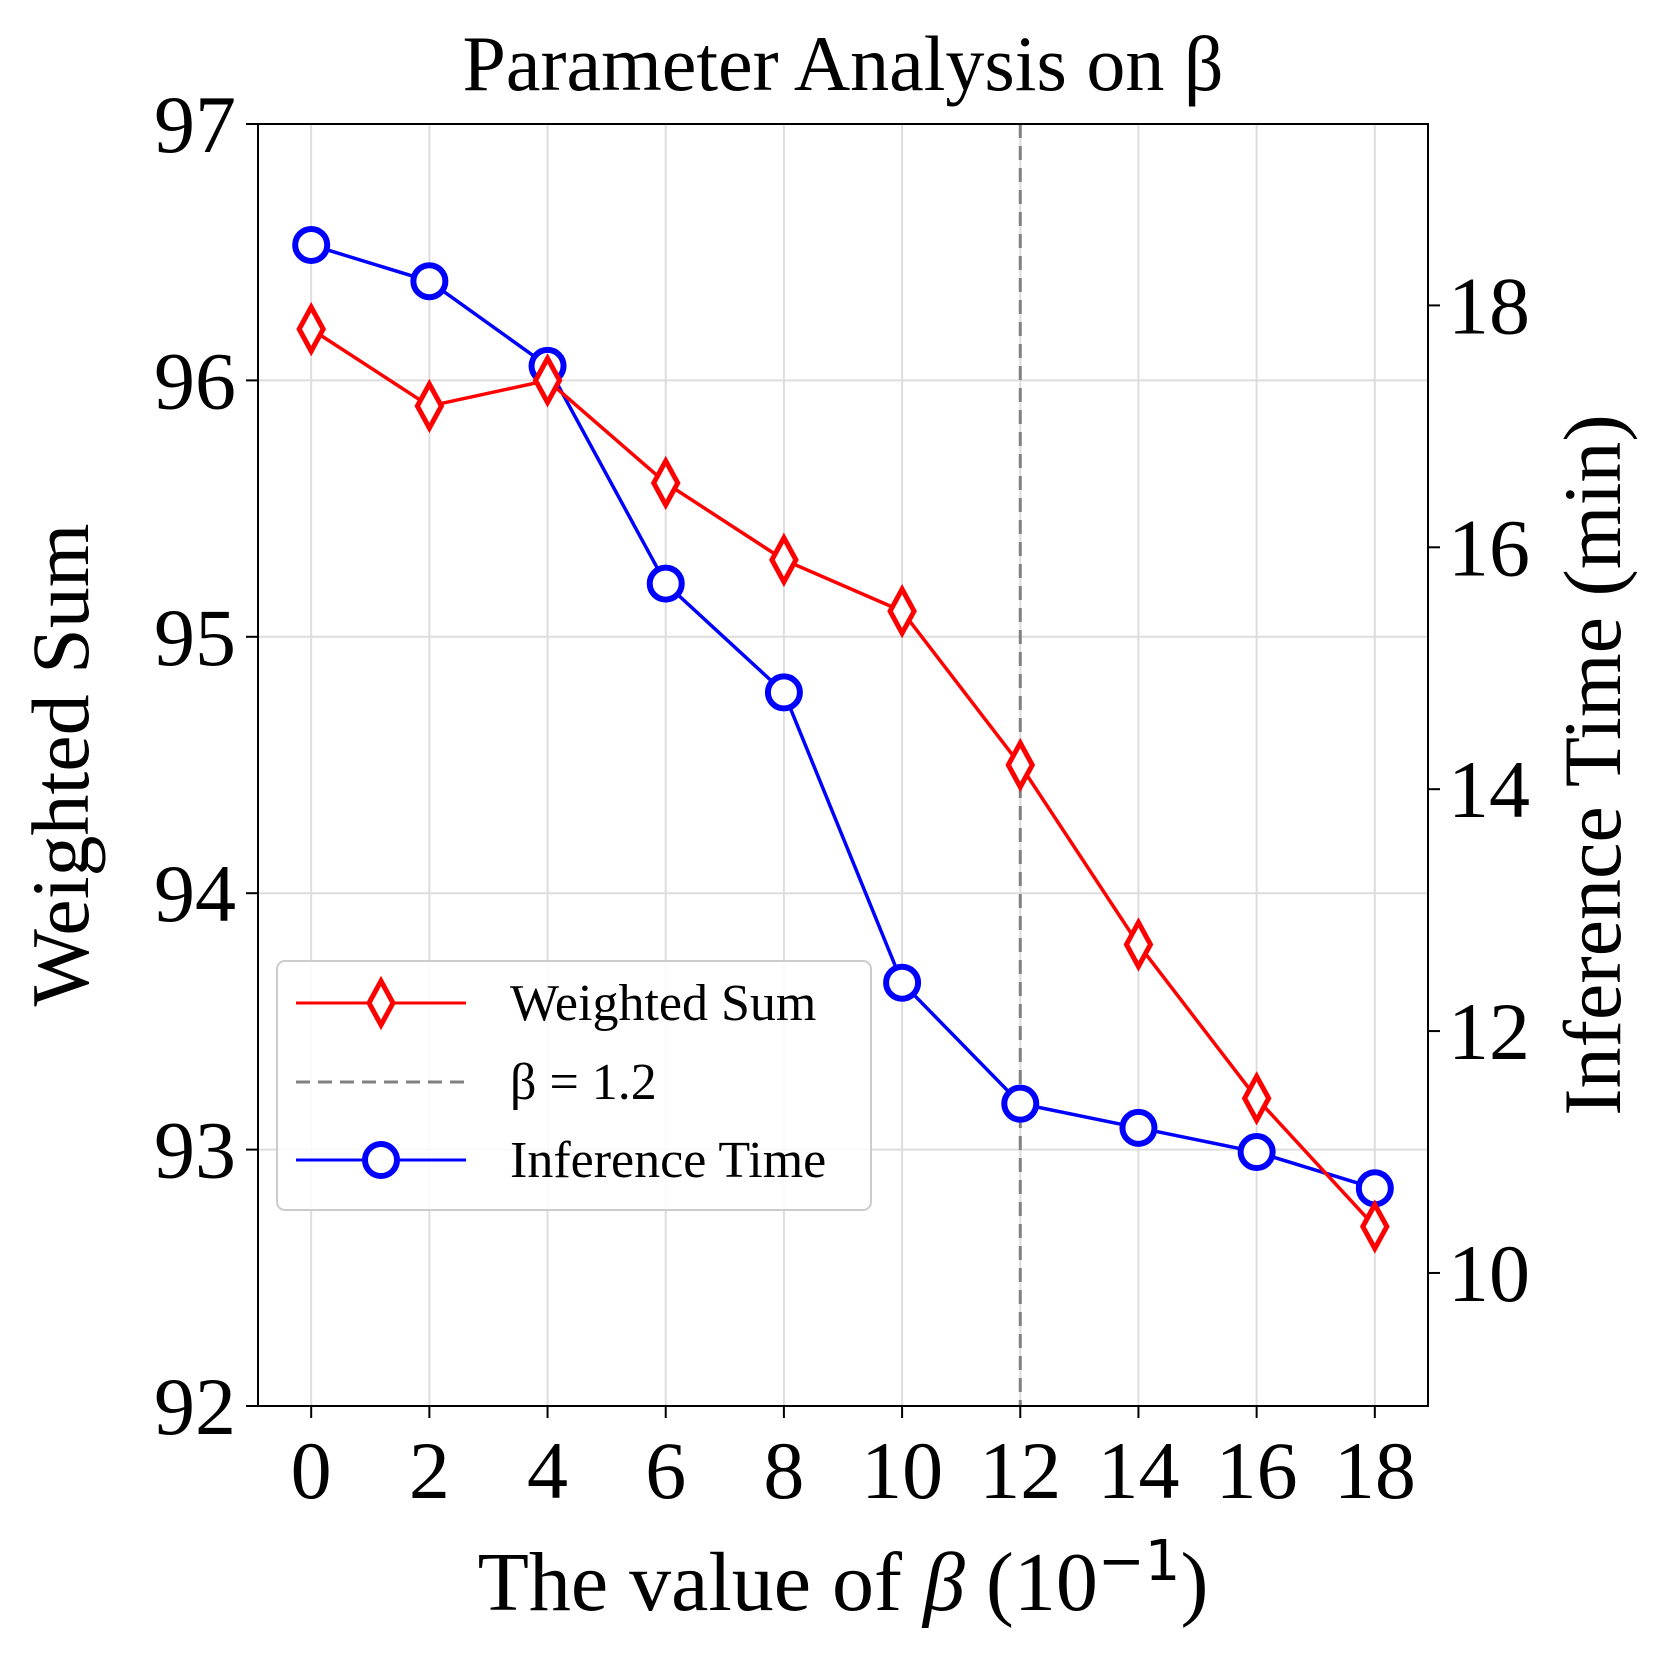  I want to click on x-axis-label-beta-symbol: β, so click(943, 1582).